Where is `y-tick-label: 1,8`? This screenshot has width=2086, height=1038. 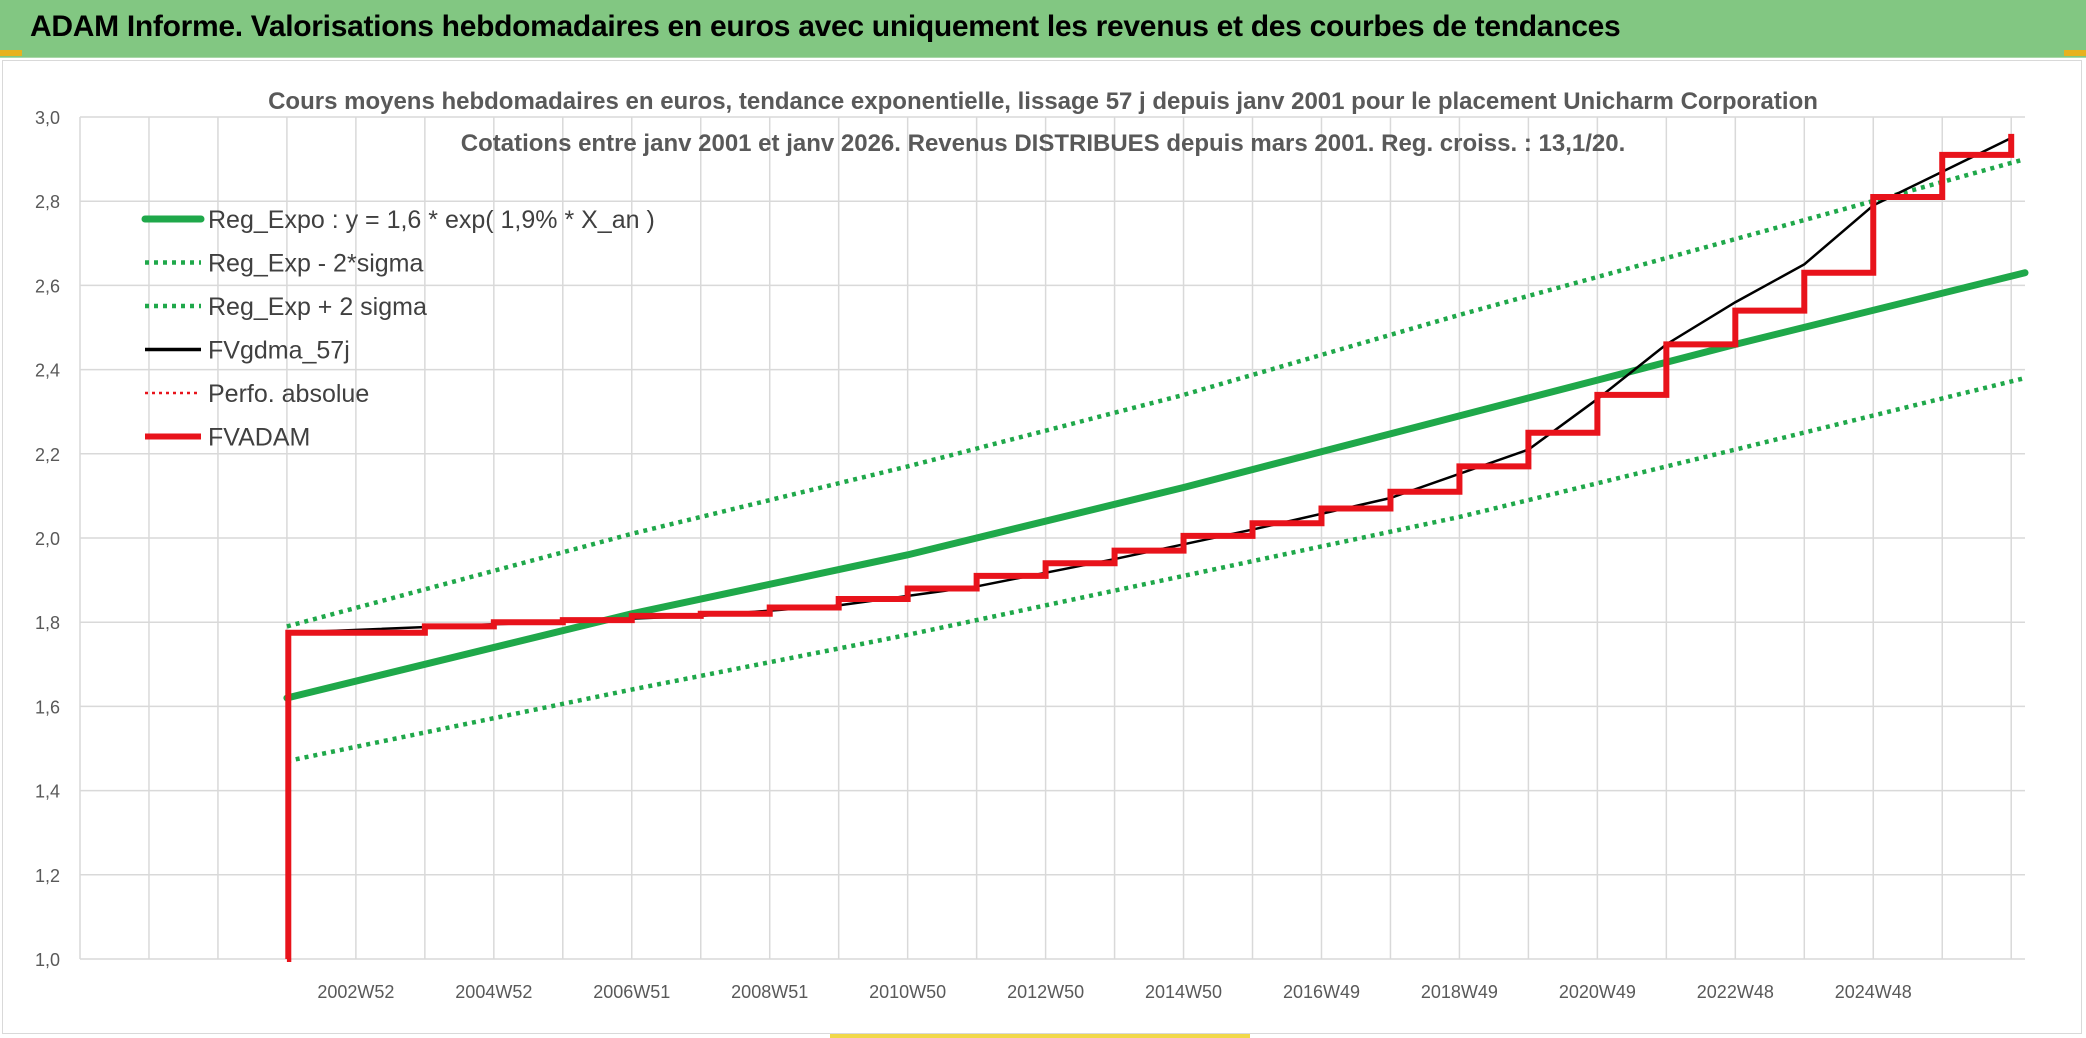
y-tick-label: 1,8 is located at coordinates (47, 623).